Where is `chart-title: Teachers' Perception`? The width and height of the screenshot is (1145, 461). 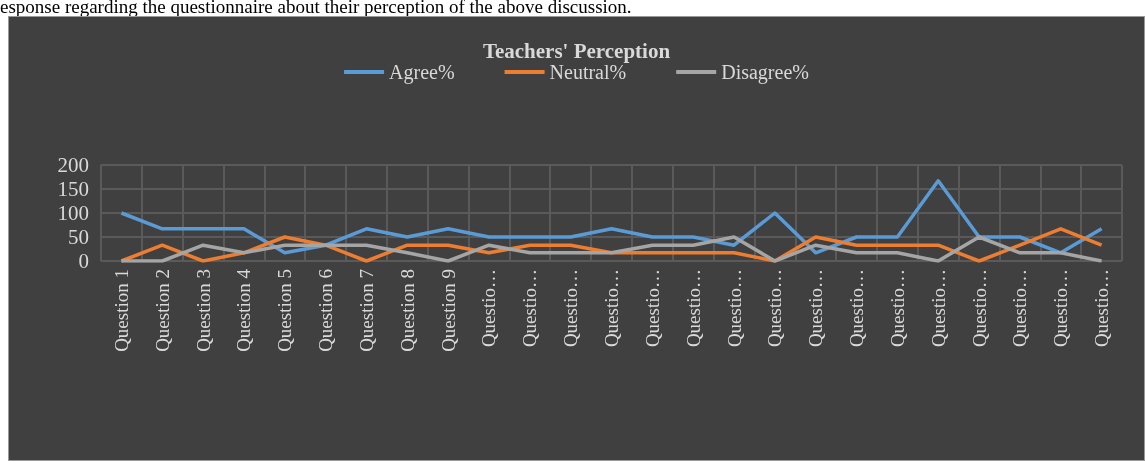 chart-title: Teachers' Perception is located at coordinates (576, 50).